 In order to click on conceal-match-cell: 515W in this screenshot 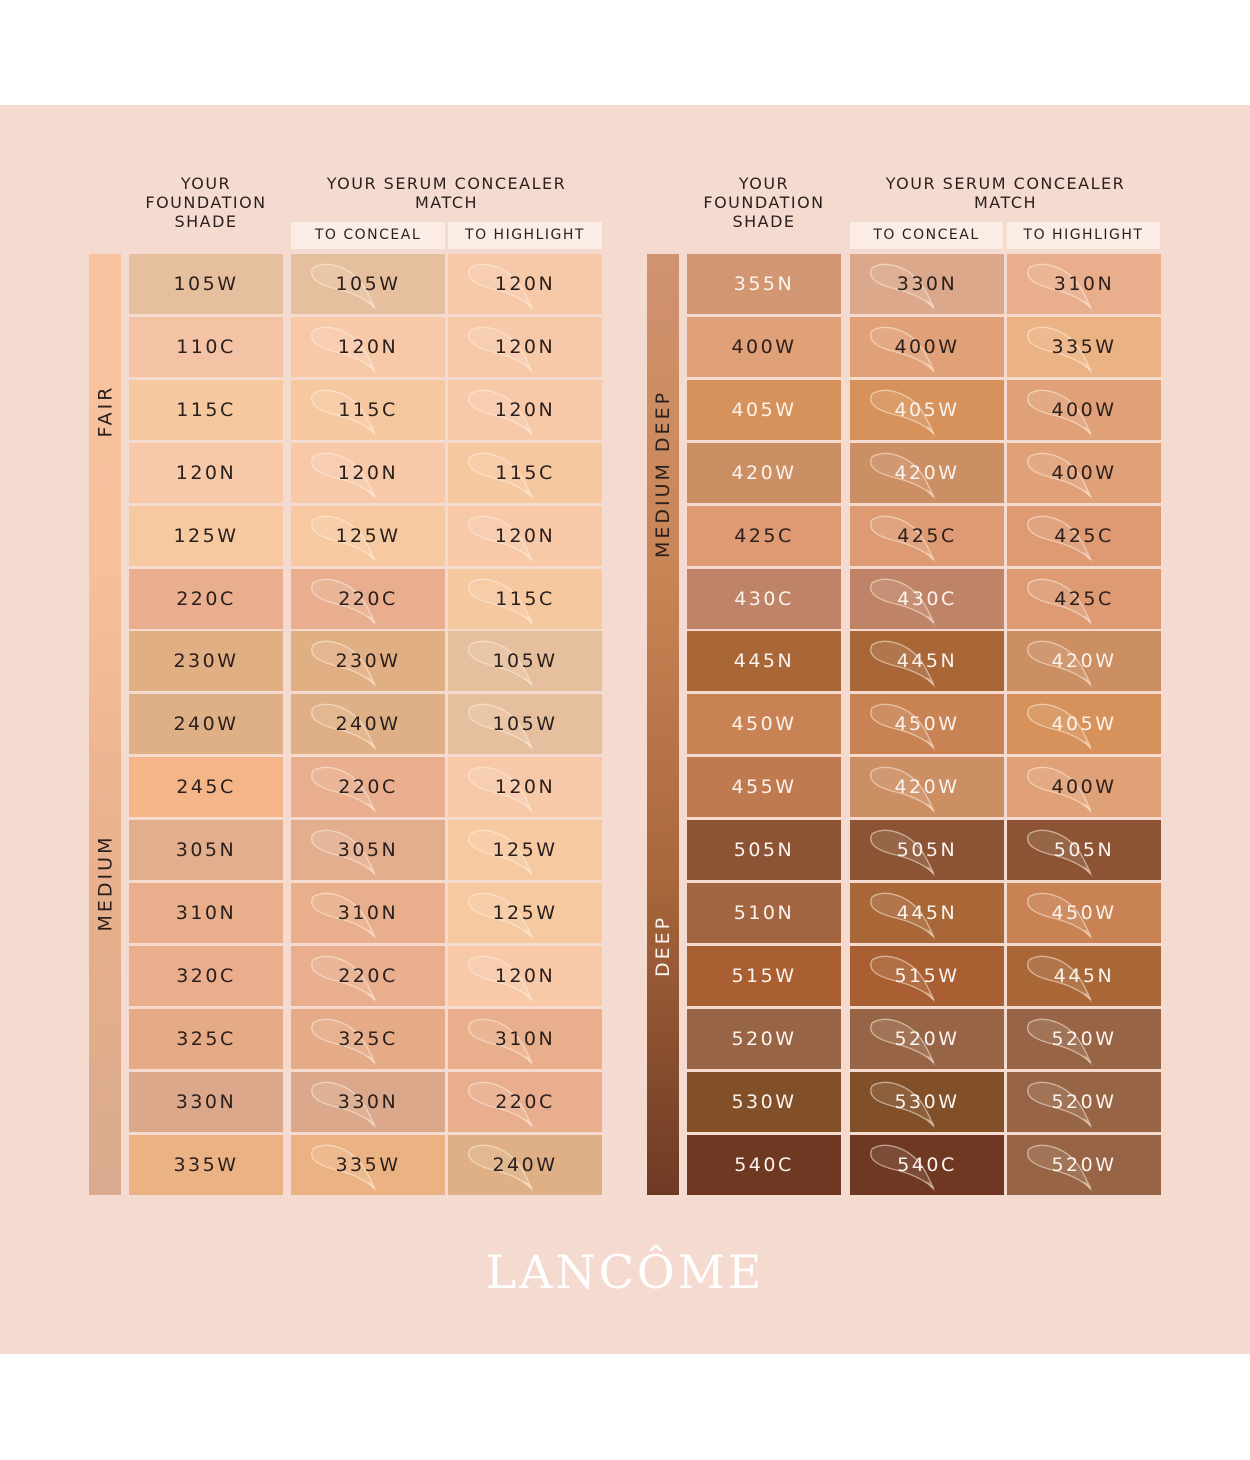, I will do `click(927, 975)`.